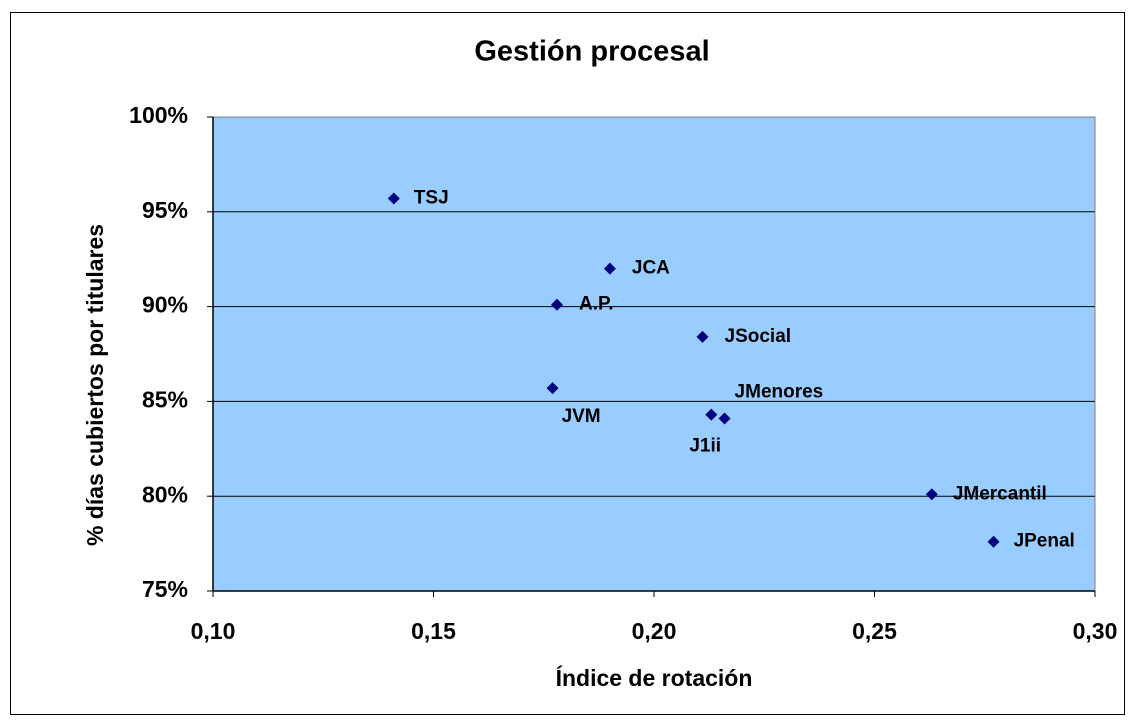  I want to click on y-axis-label: % días cubiertos por titulares, so click(95, 385).